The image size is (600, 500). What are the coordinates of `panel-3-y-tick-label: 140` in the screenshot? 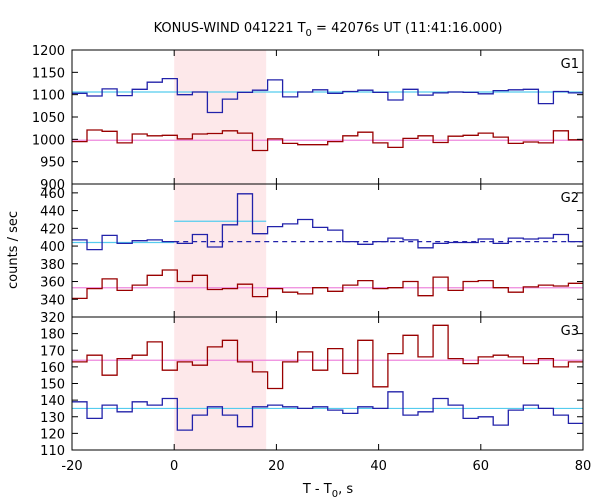 It's located at (52, 401).